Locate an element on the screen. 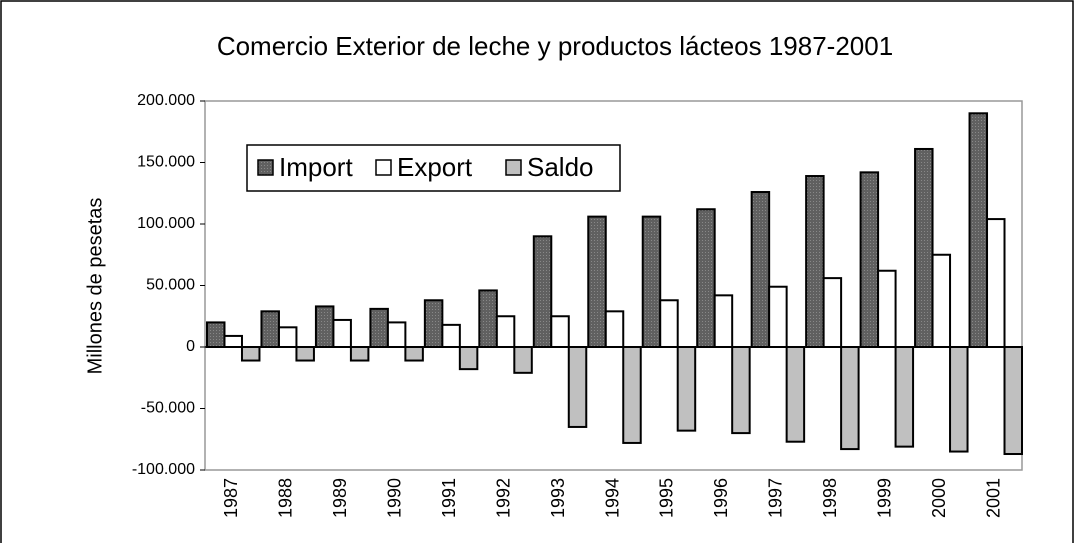 This screenshot has height=543, width=1075. x-tick-label: 1987 is located at coordinates (231, 498).